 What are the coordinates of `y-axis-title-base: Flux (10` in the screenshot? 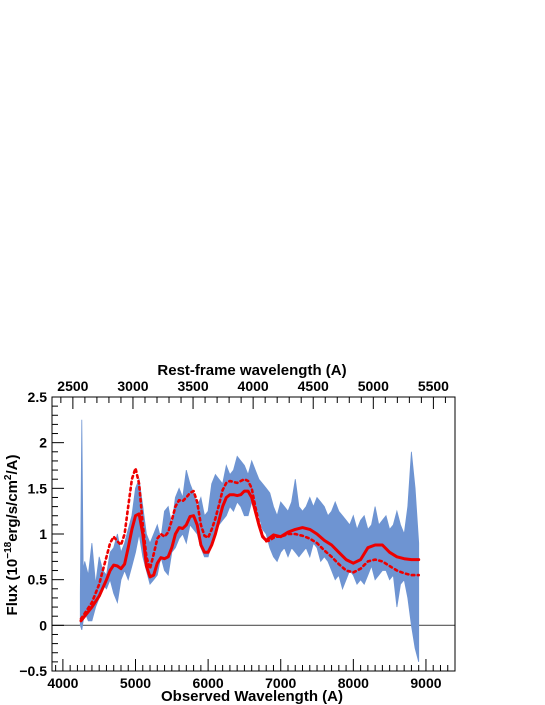 It's located at (12, 587).